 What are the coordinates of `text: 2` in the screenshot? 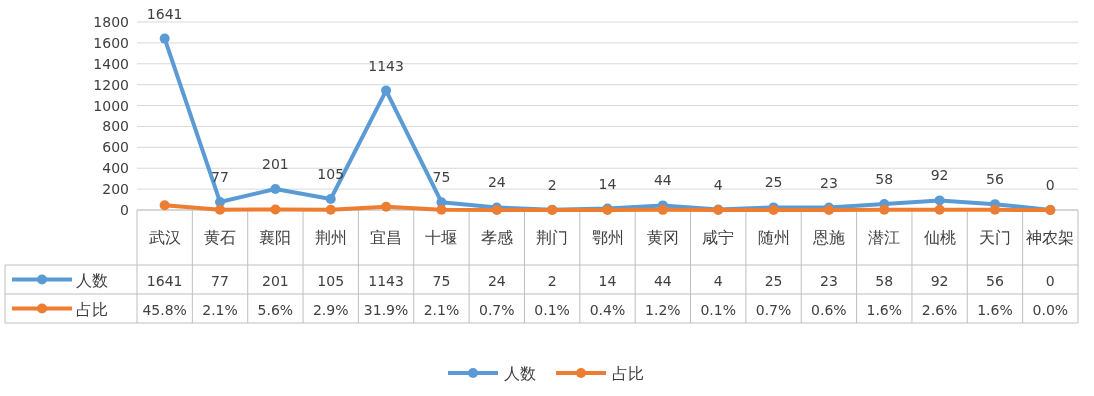 It's located at (552, 184).